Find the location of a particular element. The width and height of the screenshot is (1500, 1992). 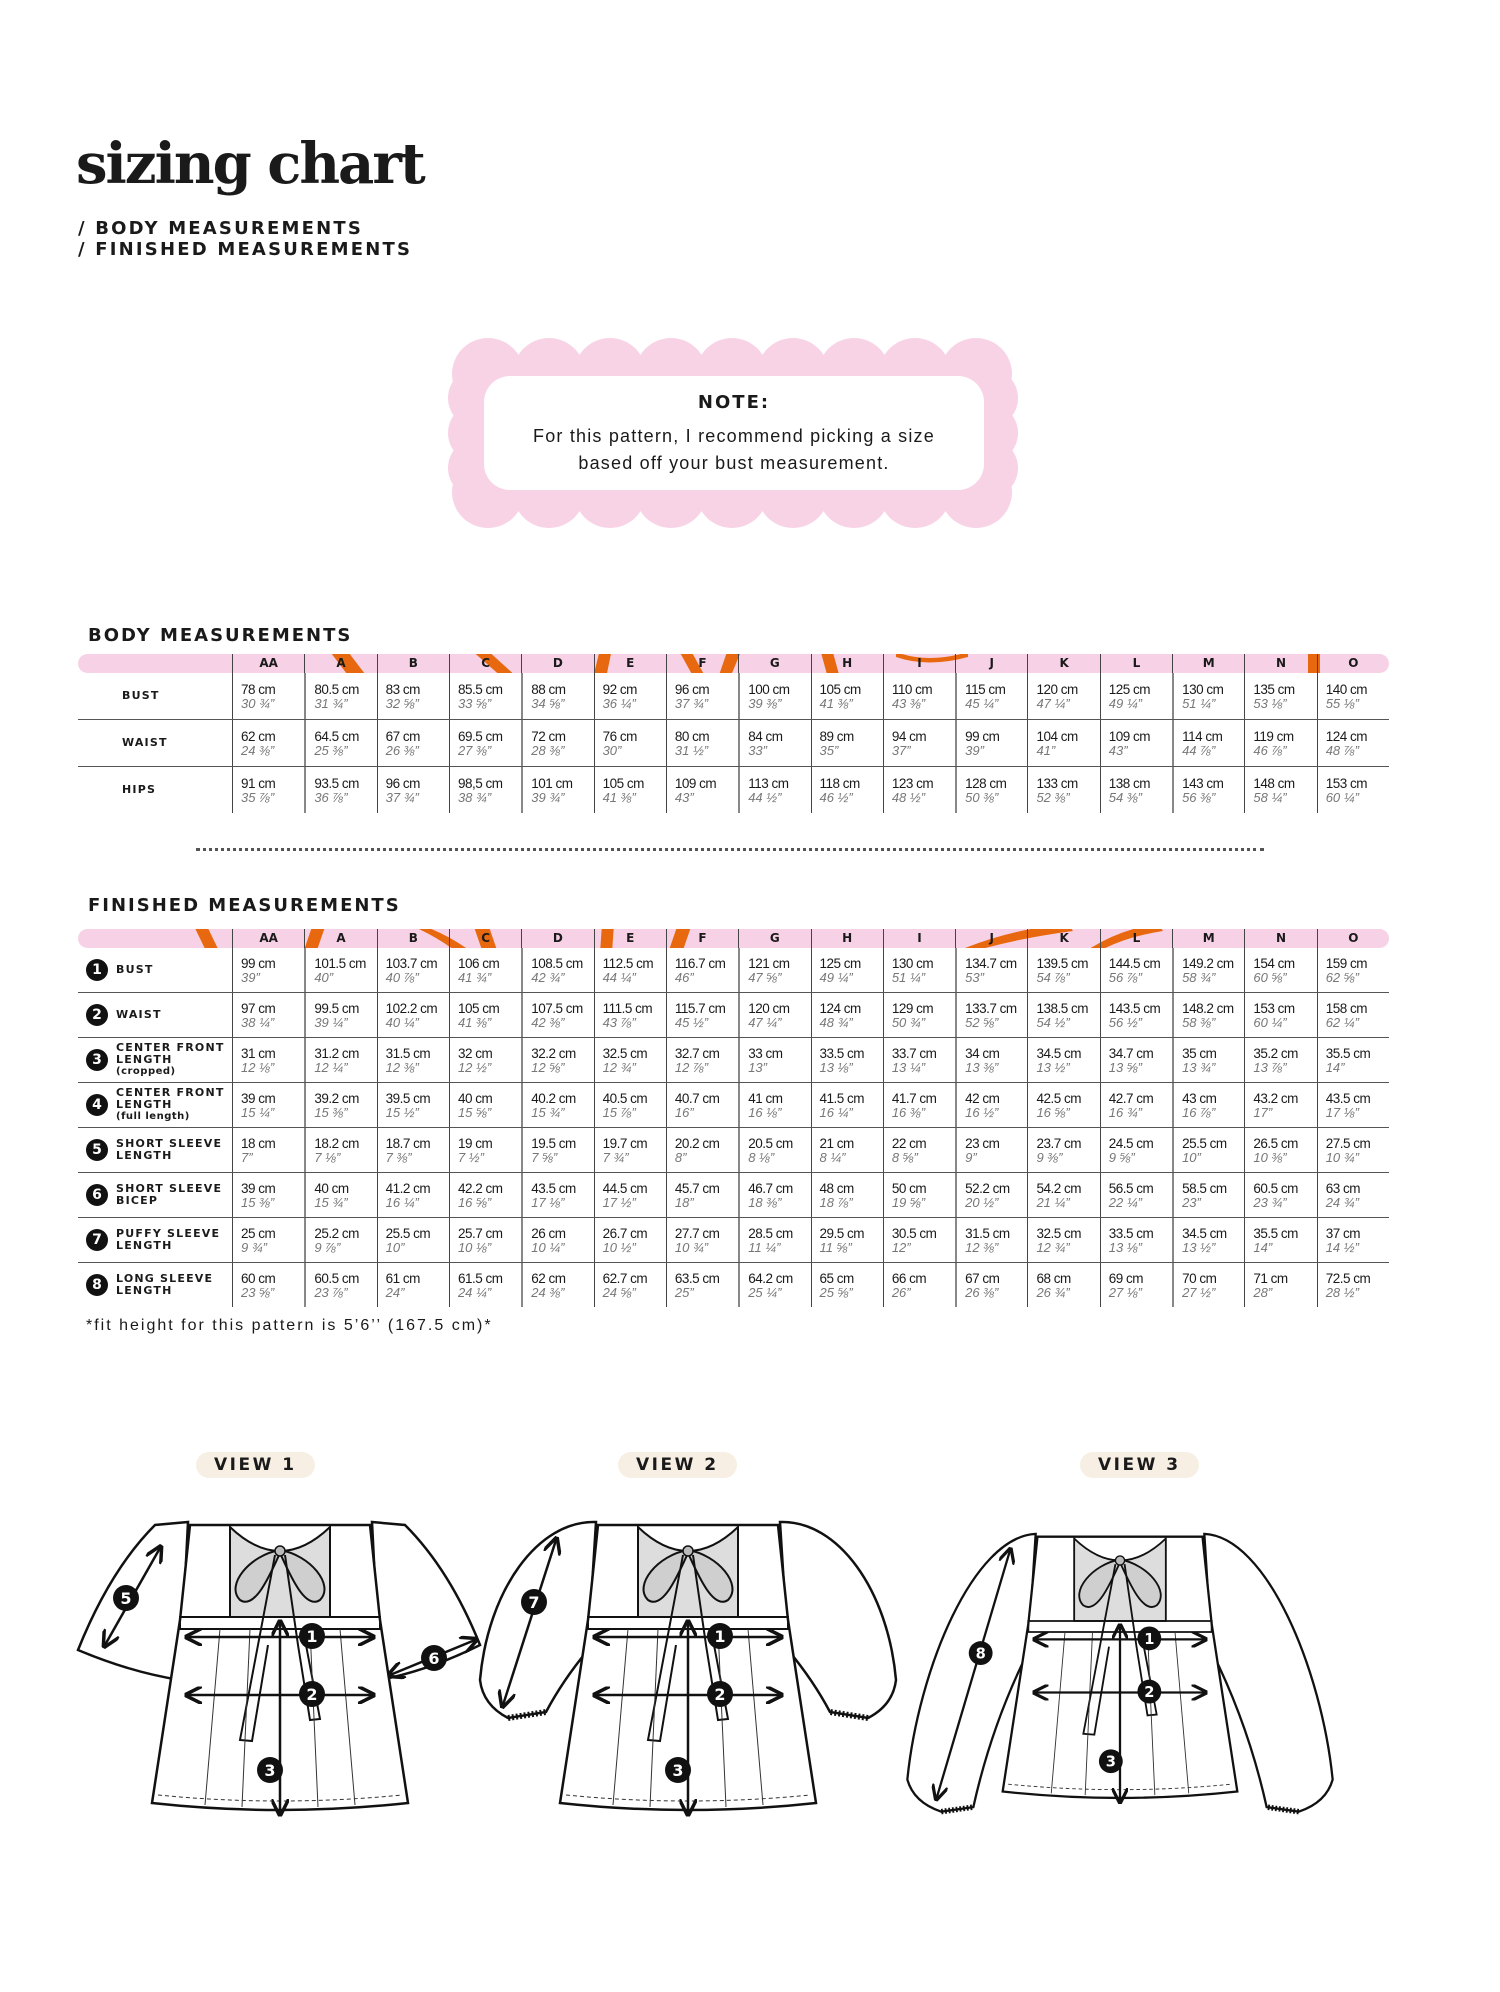

row-label-text: PUFFY SLEEVE LENGTH is located at coordinates (168, 1240).